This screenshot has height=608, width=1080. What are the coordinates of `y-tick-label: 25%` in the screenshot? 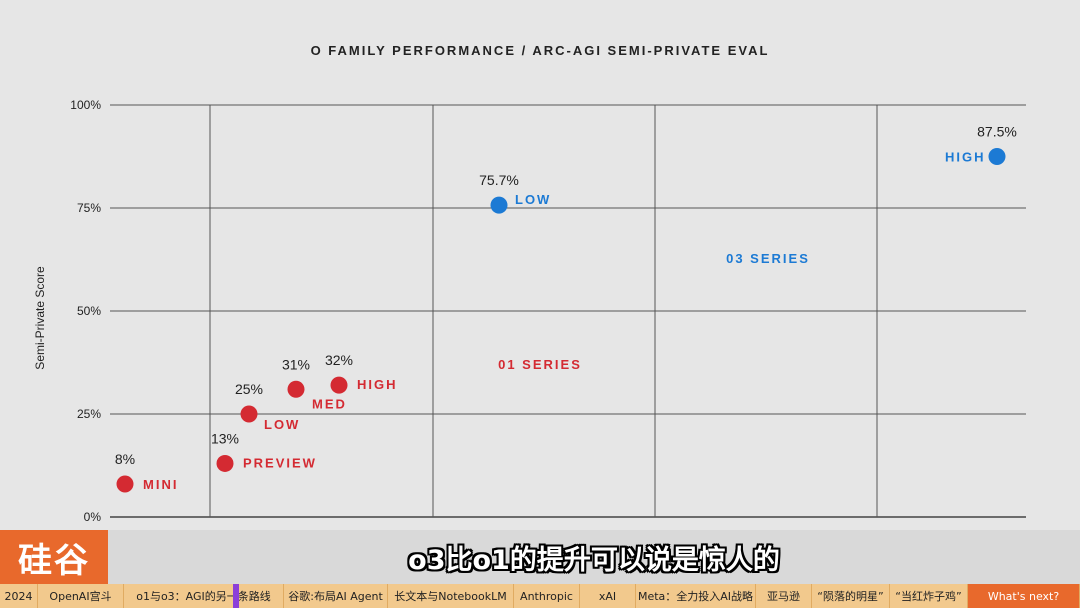 It's located at (89, 414).